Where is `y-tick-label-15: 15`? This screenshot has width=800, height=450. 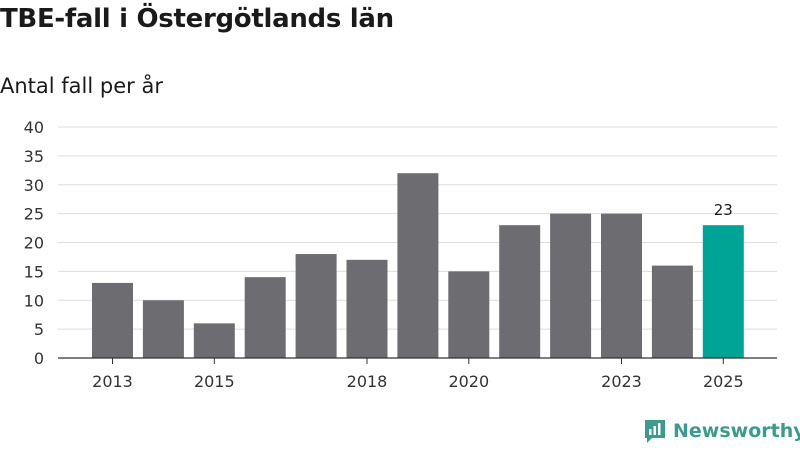
y-tick-label-15: 15 is located at coordinates (34, 271).